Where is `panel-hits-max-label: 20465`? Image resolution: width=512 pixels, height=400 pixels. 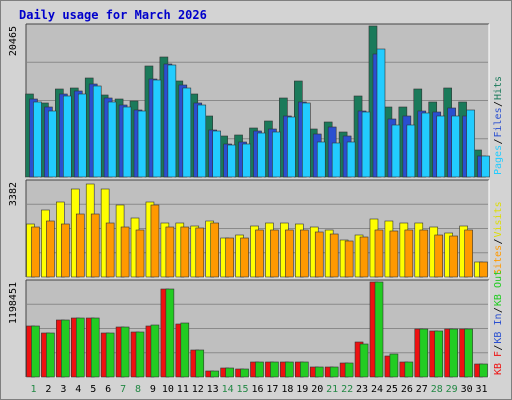
panel-hits-max-label: 20465 is located at coordinates (13, 41).